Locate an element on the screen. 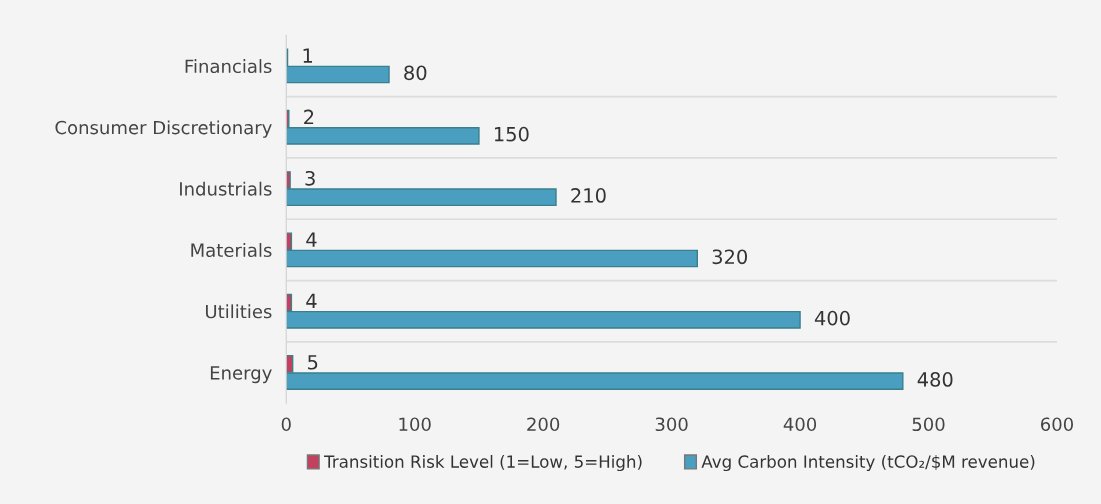 The width and height of the screenshot is (1101, 504). y-tick-label: Financials is located at coordinates (228, 66).